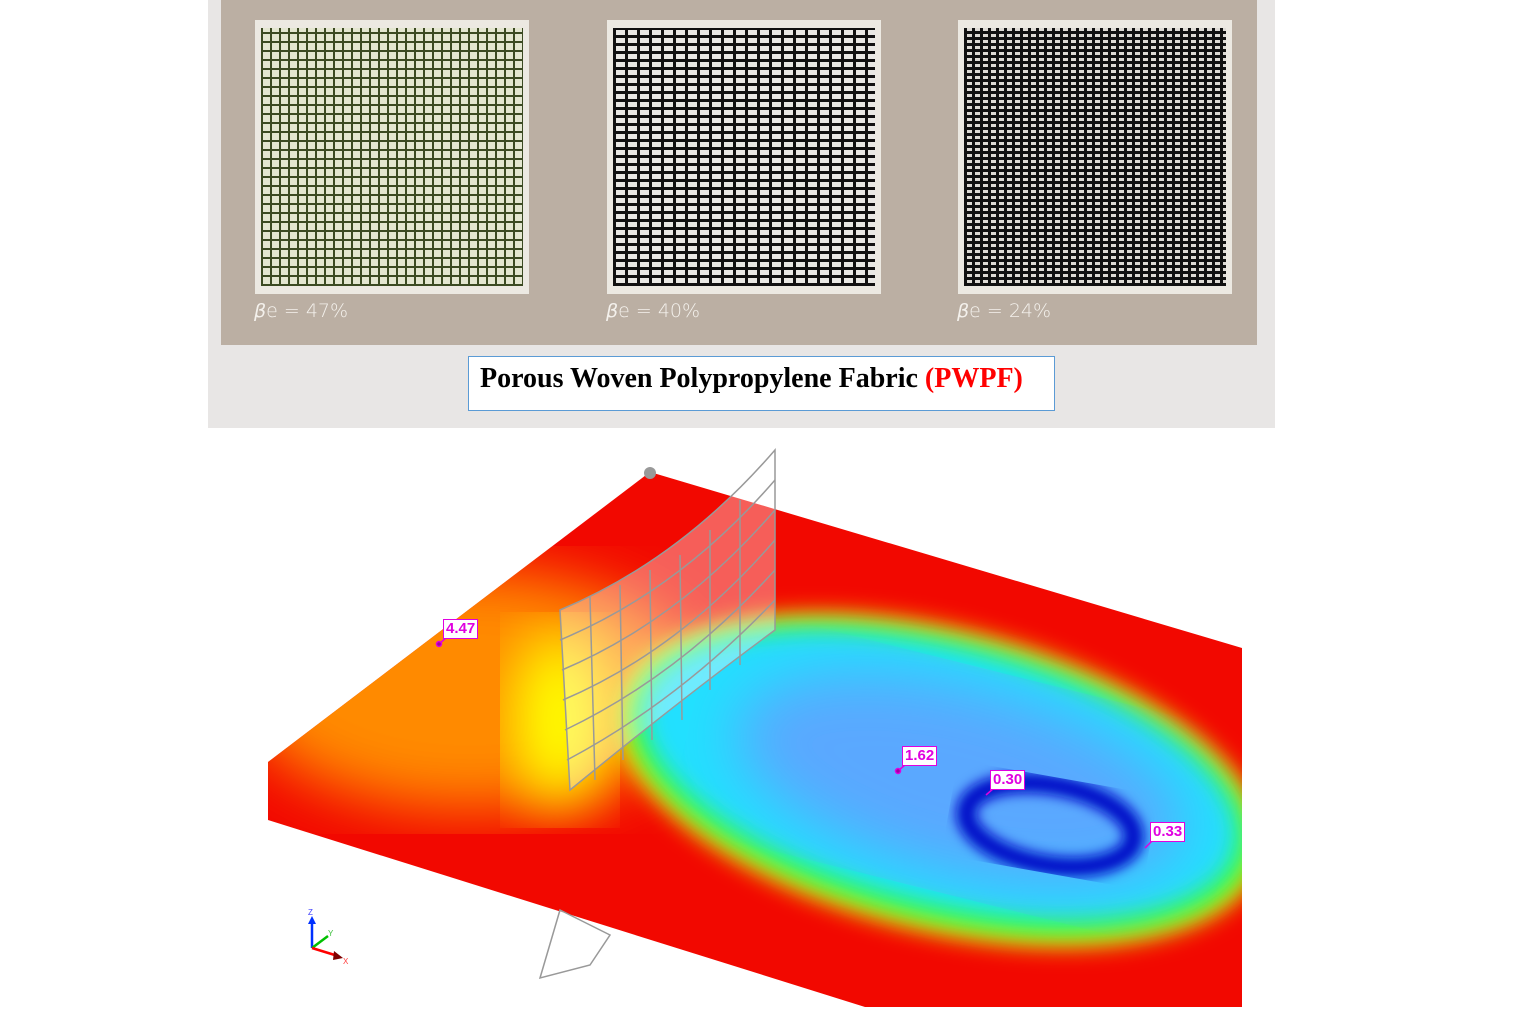 This screenshot has width=1516, height=1030. I want to click on svg-text: Z, so click(310, 912).